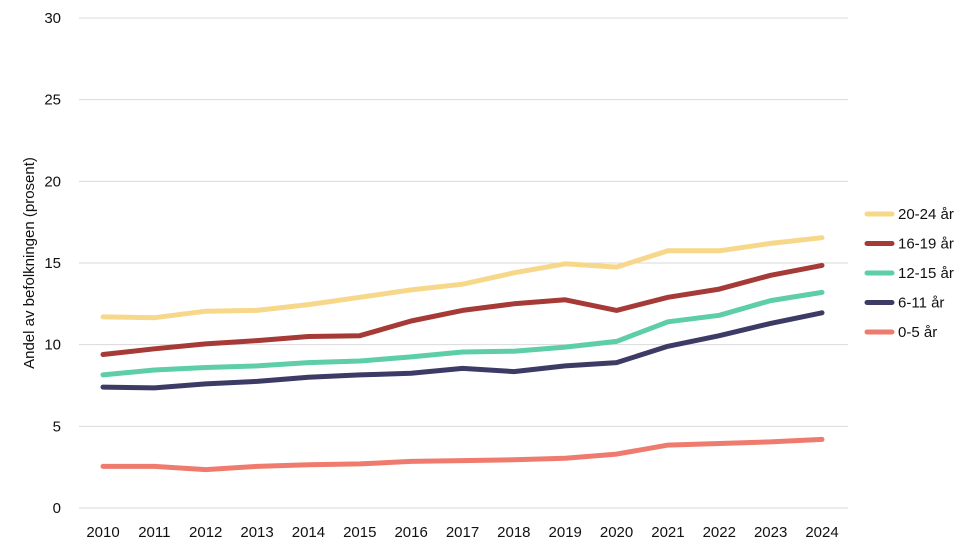  Describe the element at coordinates (52, 100) in the screenshot. I see `y-tick-label: 25` at that location.